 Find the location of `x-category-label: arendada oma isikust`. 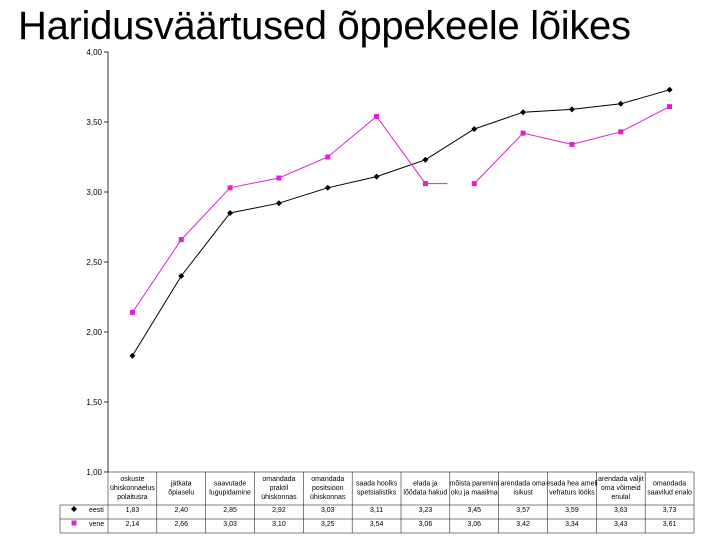

x-category-label: arendada oma isikust is located at coordinates (523, 489).